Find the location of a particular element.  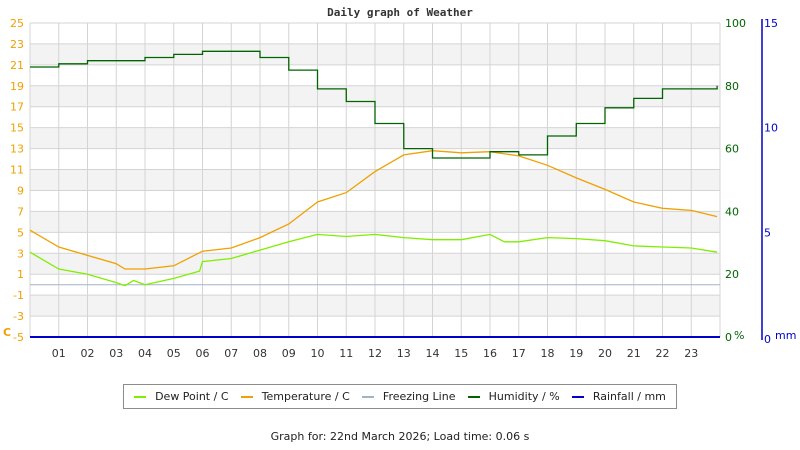

svg-text: 3 is located at coordinates (20, 253).